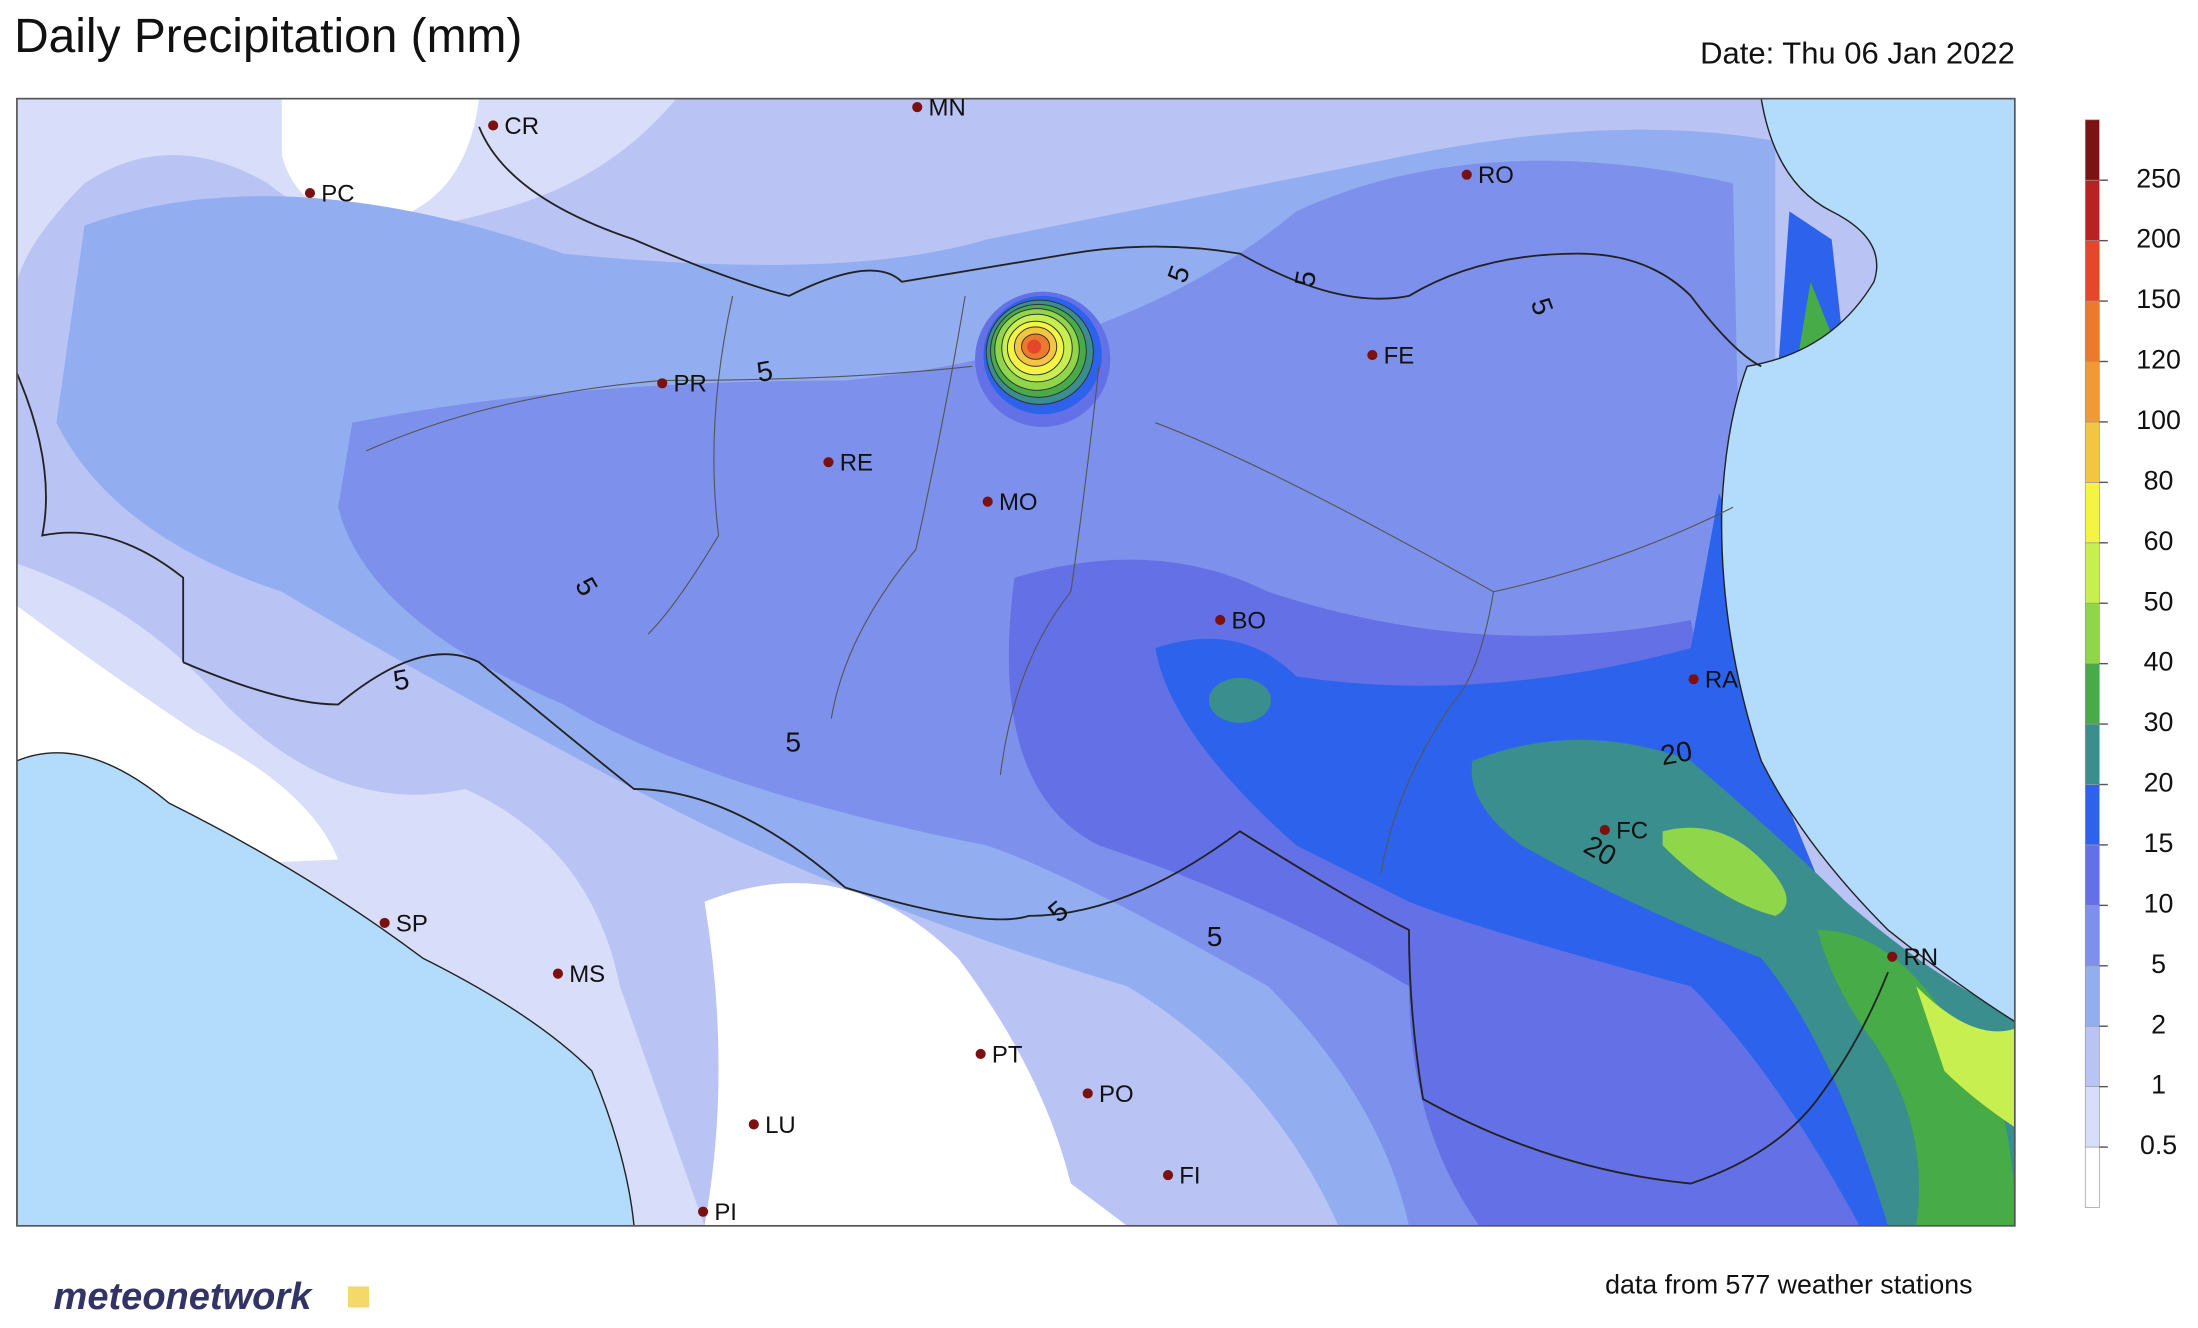 The width and height of the screenshot is (2198, 1328). Describe the element at coordinates (2158, 420) in the screenshot. I see `colorbar-label: 100` at that location.